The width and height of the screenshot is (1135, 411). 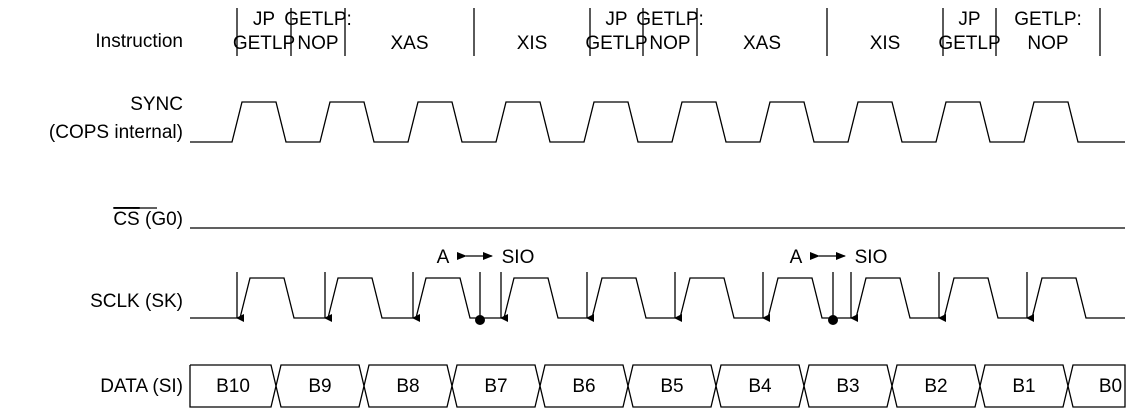 What do you see at coordinates (141, 386) in the screenshot?
I see `label: DATA (SI)` at bounding box center [141, 386].